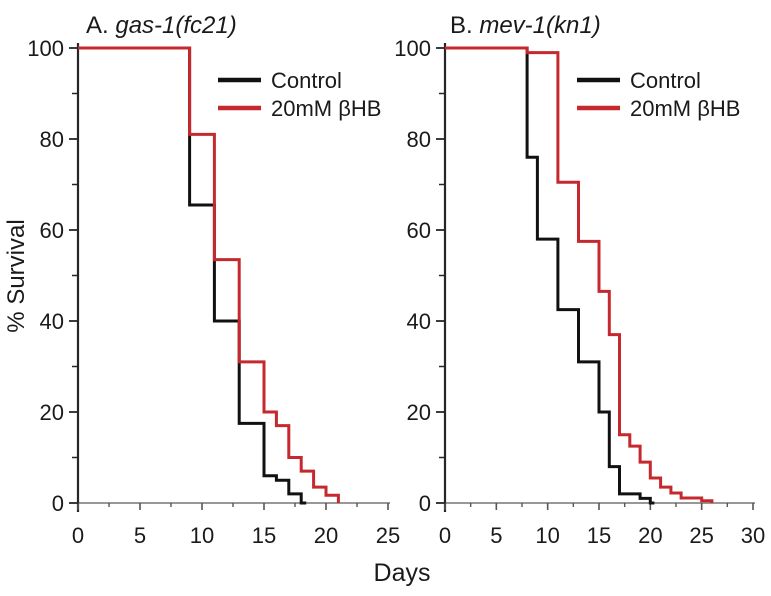 The image size is (771, 596). I want to click on panel-b-title-gene: mev-1(kn1), so click(539, 25).